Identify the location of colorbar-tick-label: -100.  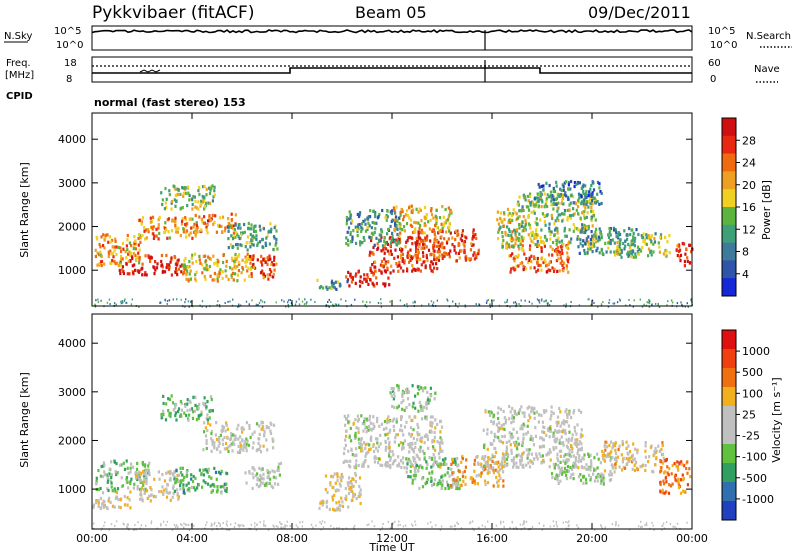
(754, 457).